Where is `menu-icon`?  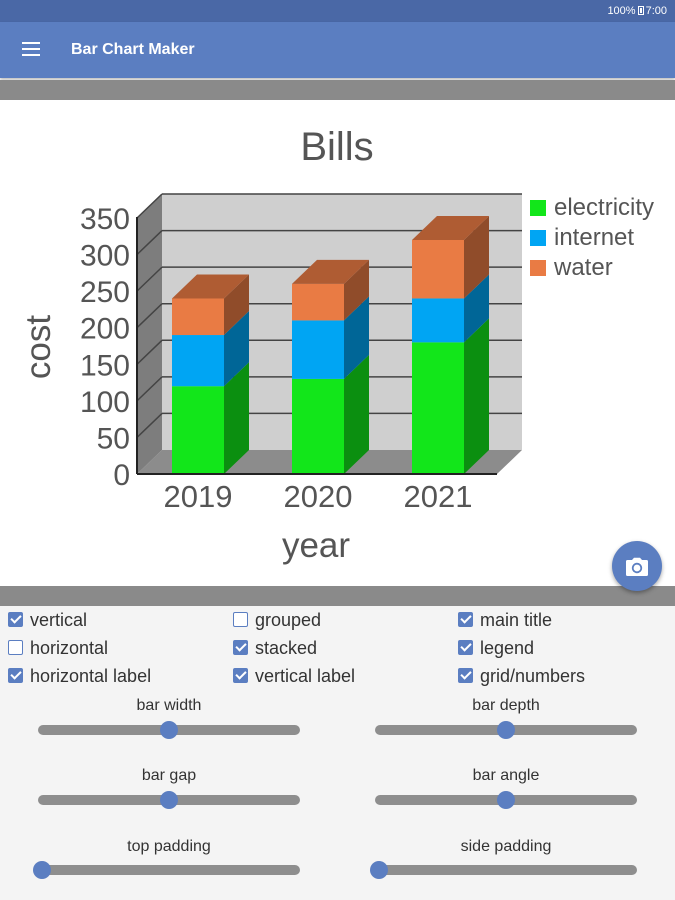 menu-icon is located at coordinates (31, 49).